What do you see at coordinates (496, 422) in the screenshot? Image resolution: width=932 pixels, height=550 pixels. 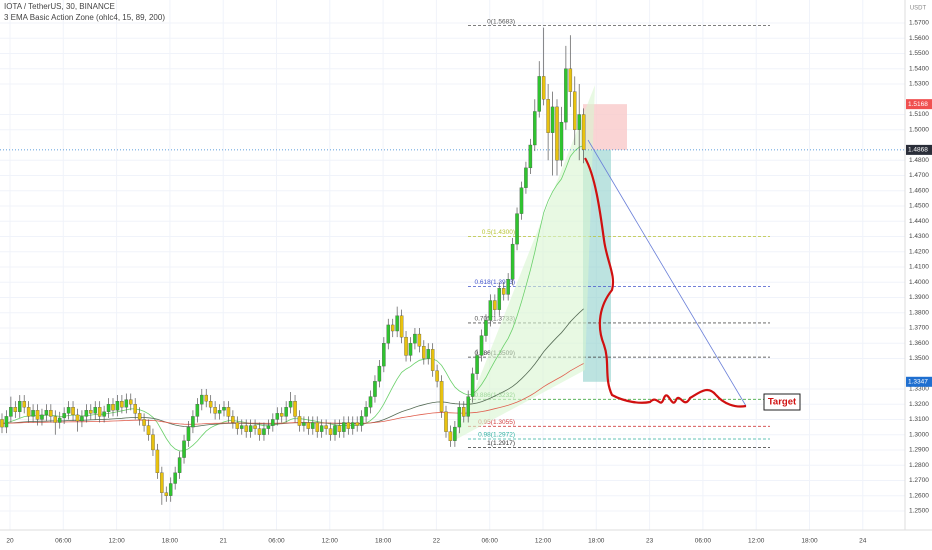 I see `fib-label: 0.95(1.3055)` at bounding box center [496, 422].